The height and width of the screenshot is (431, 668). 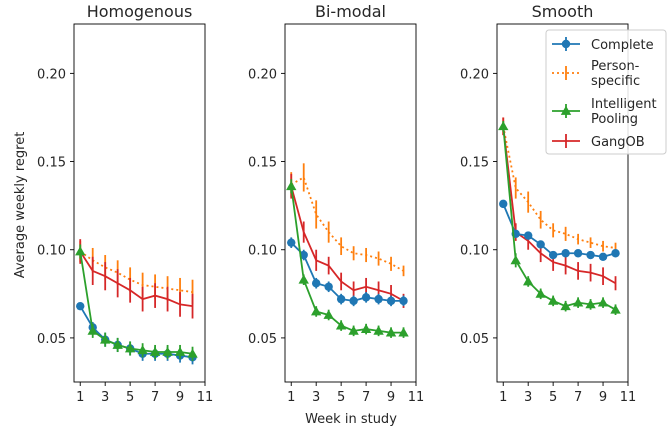 I want to click on legend-entry: Person-specific, so click(x=596, y=74).